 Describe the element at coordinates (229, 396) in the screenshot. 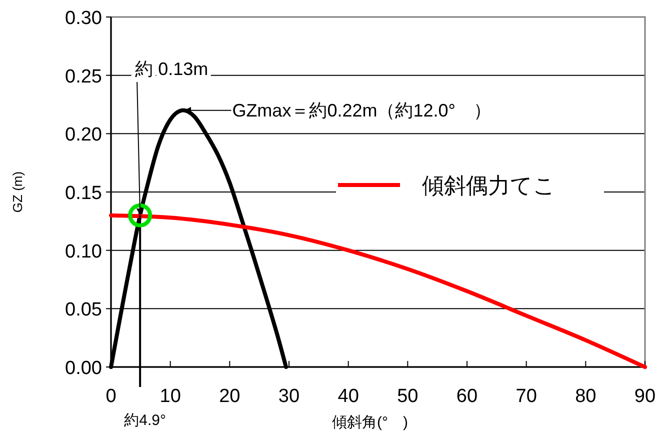

I see `x-tick-label: 20` at that location.